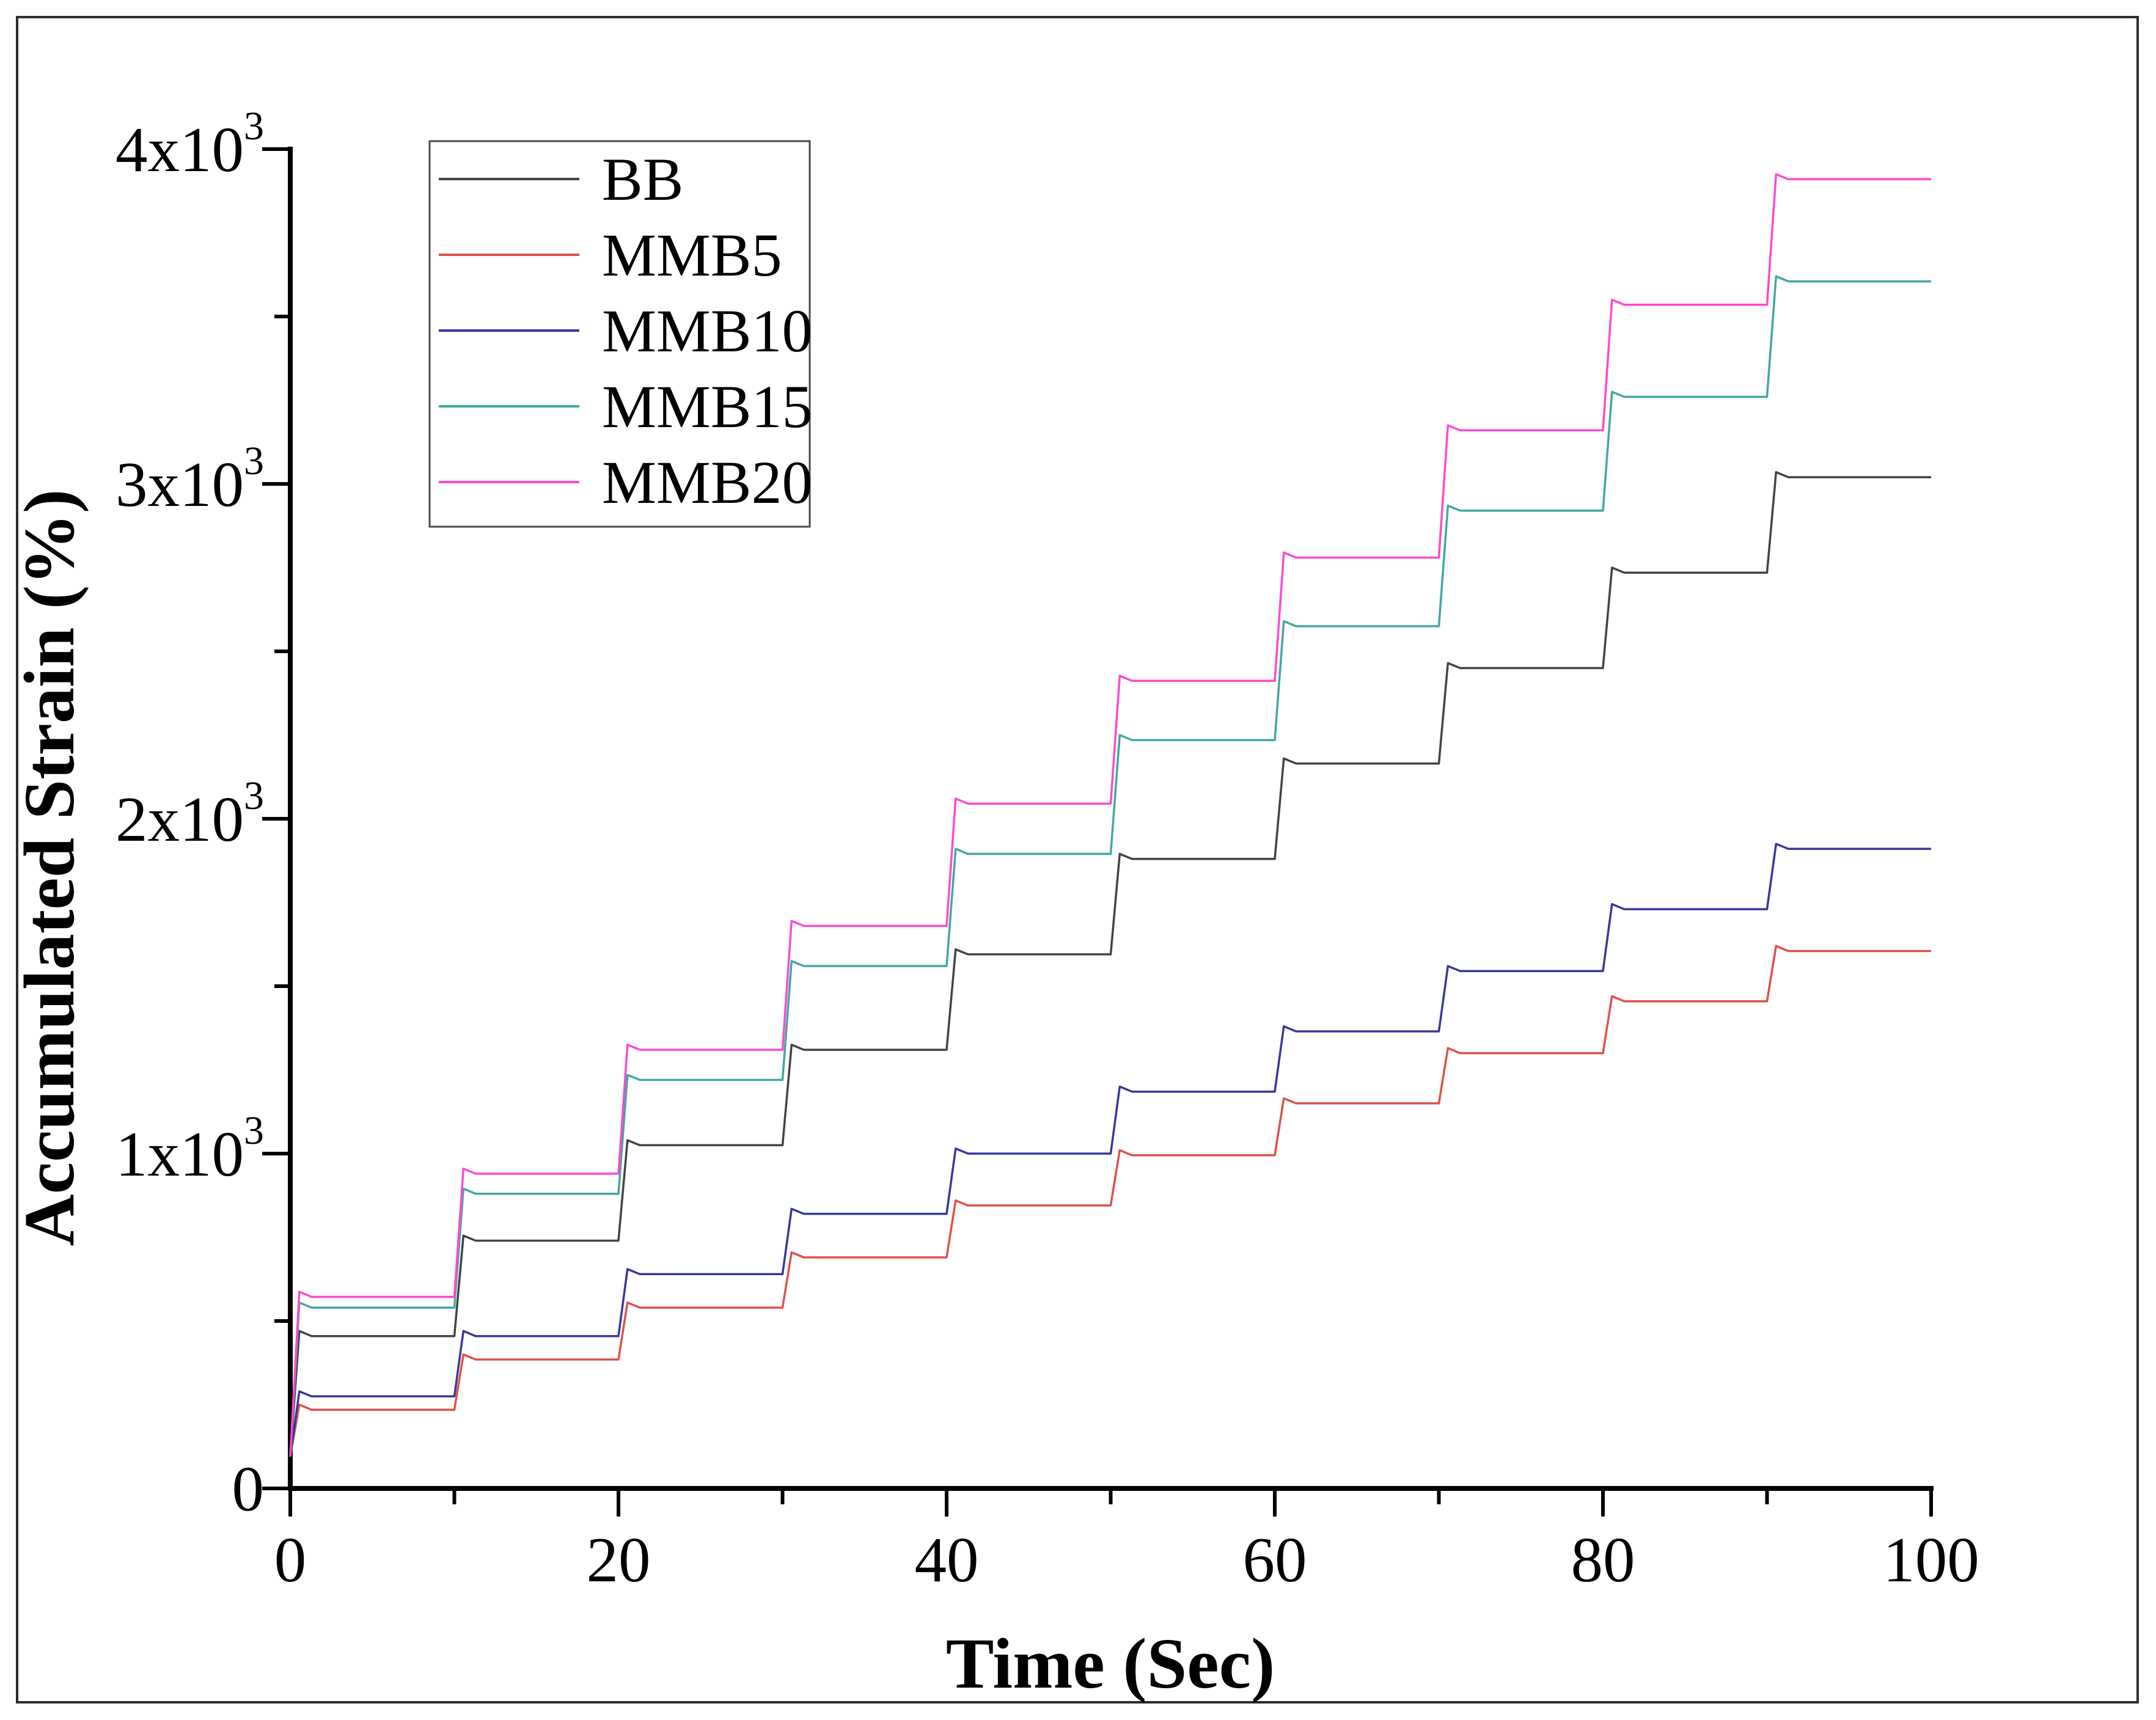 The height and width of the screenshot is (1720, 2156). Describe the element at coordinates (190, 814) in the screenshot. I see `y-tick-label: 2x10³` at that location.